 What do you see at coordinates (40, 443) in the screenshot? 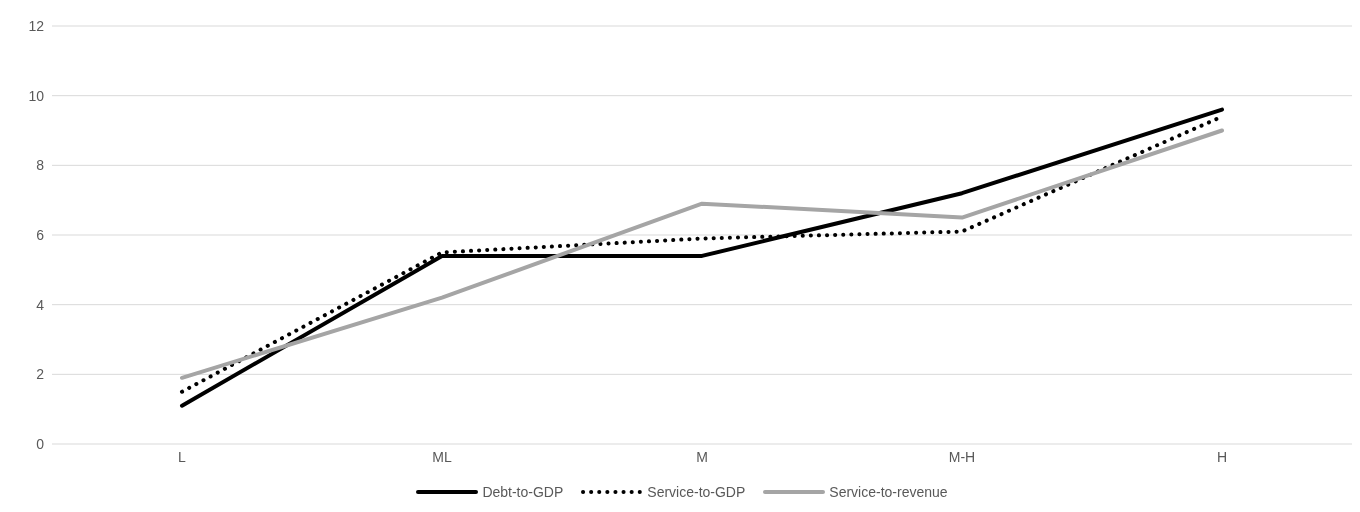
I see `y-tick-label: 0` at bounding box center [40, 443].